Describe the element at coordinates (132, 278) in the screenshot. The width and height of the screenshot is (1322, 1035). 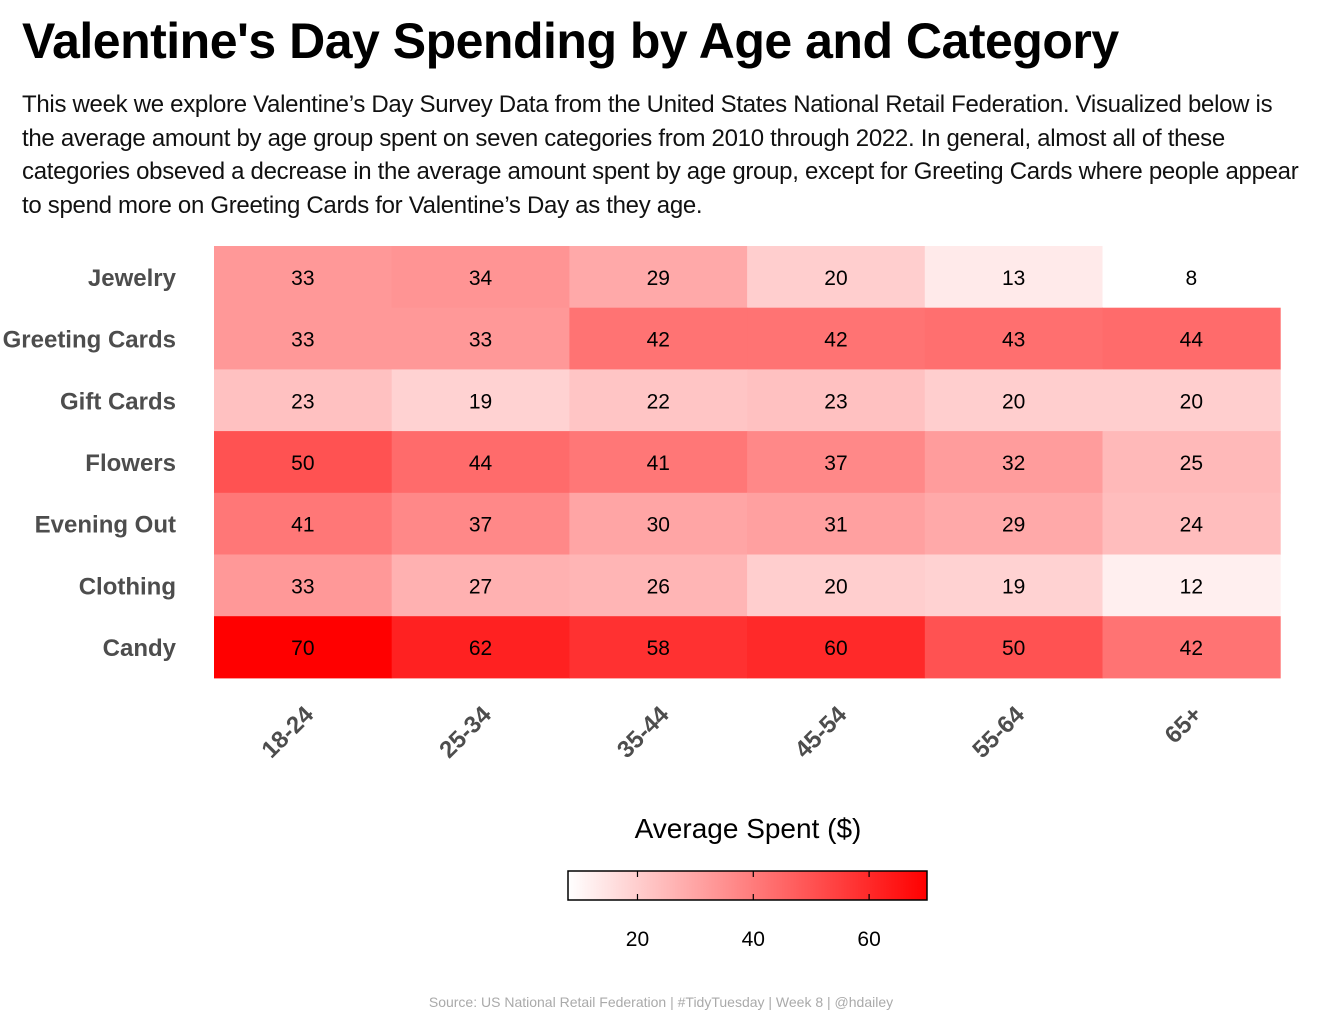
I see `y-tick-label: Jewelry` at that location.